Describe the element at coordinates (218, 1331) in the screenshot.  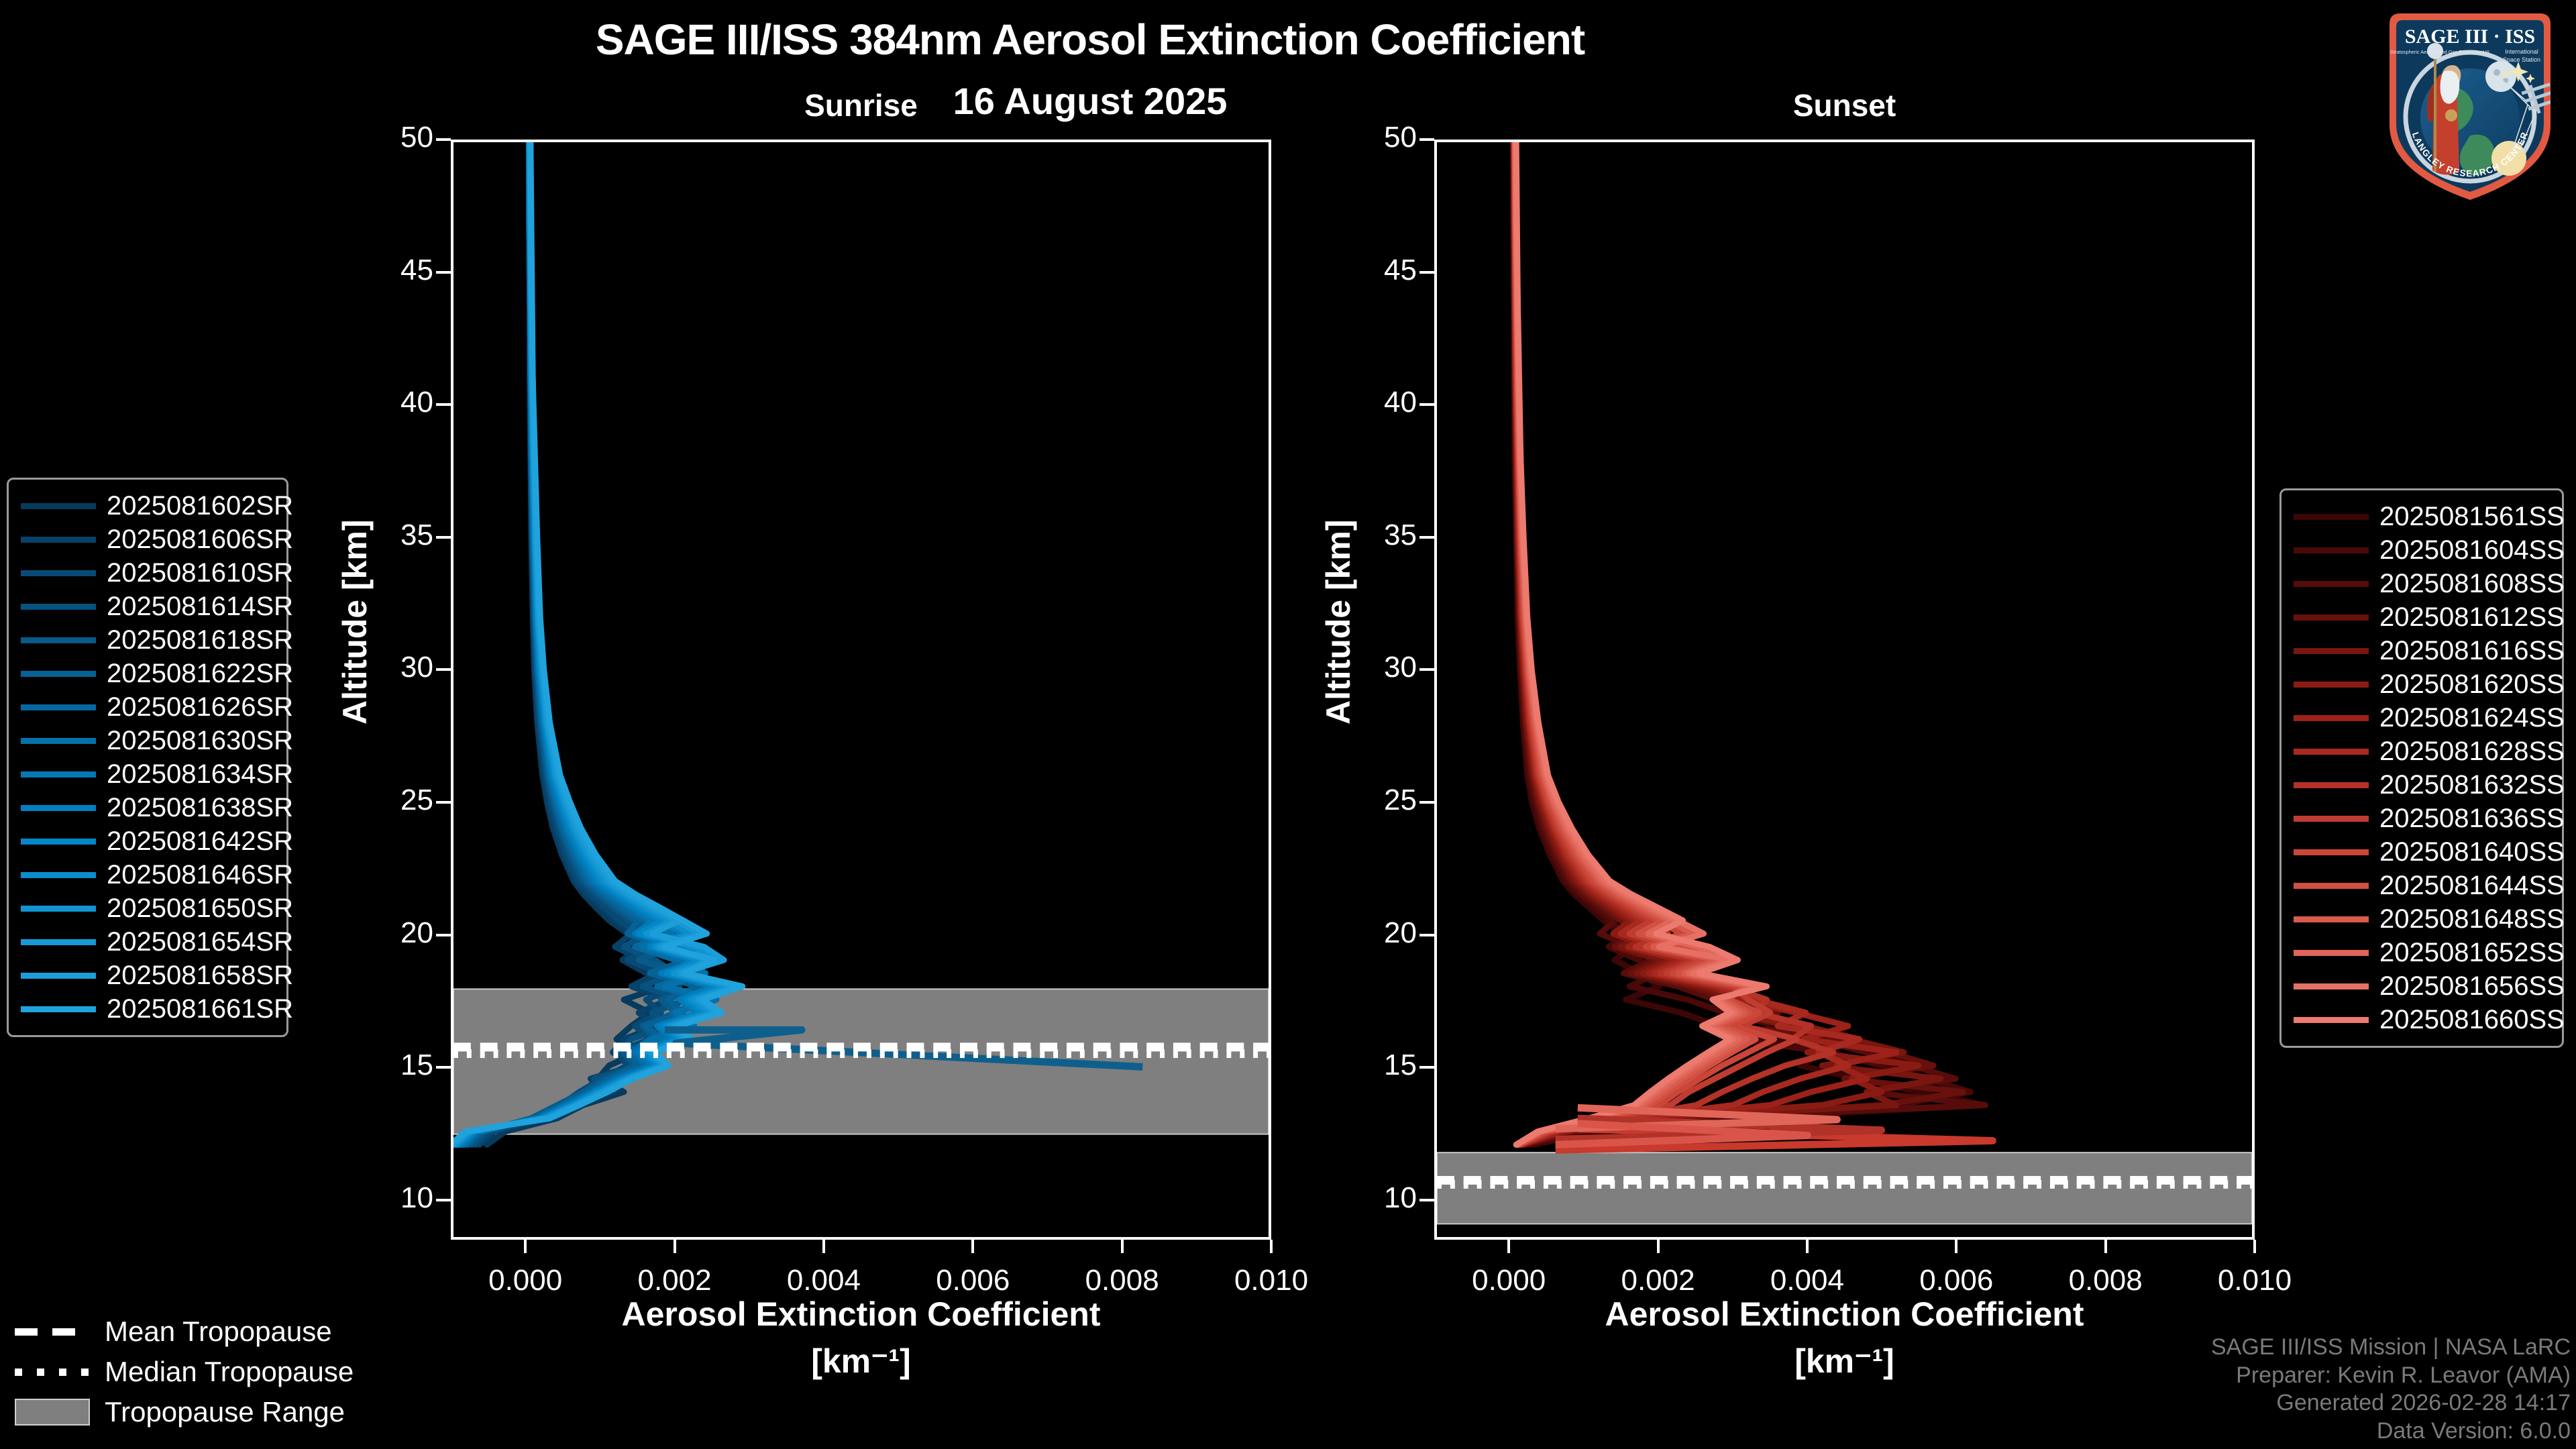
I see `mean-tropopause-label: Mean Tropopause` at that location.